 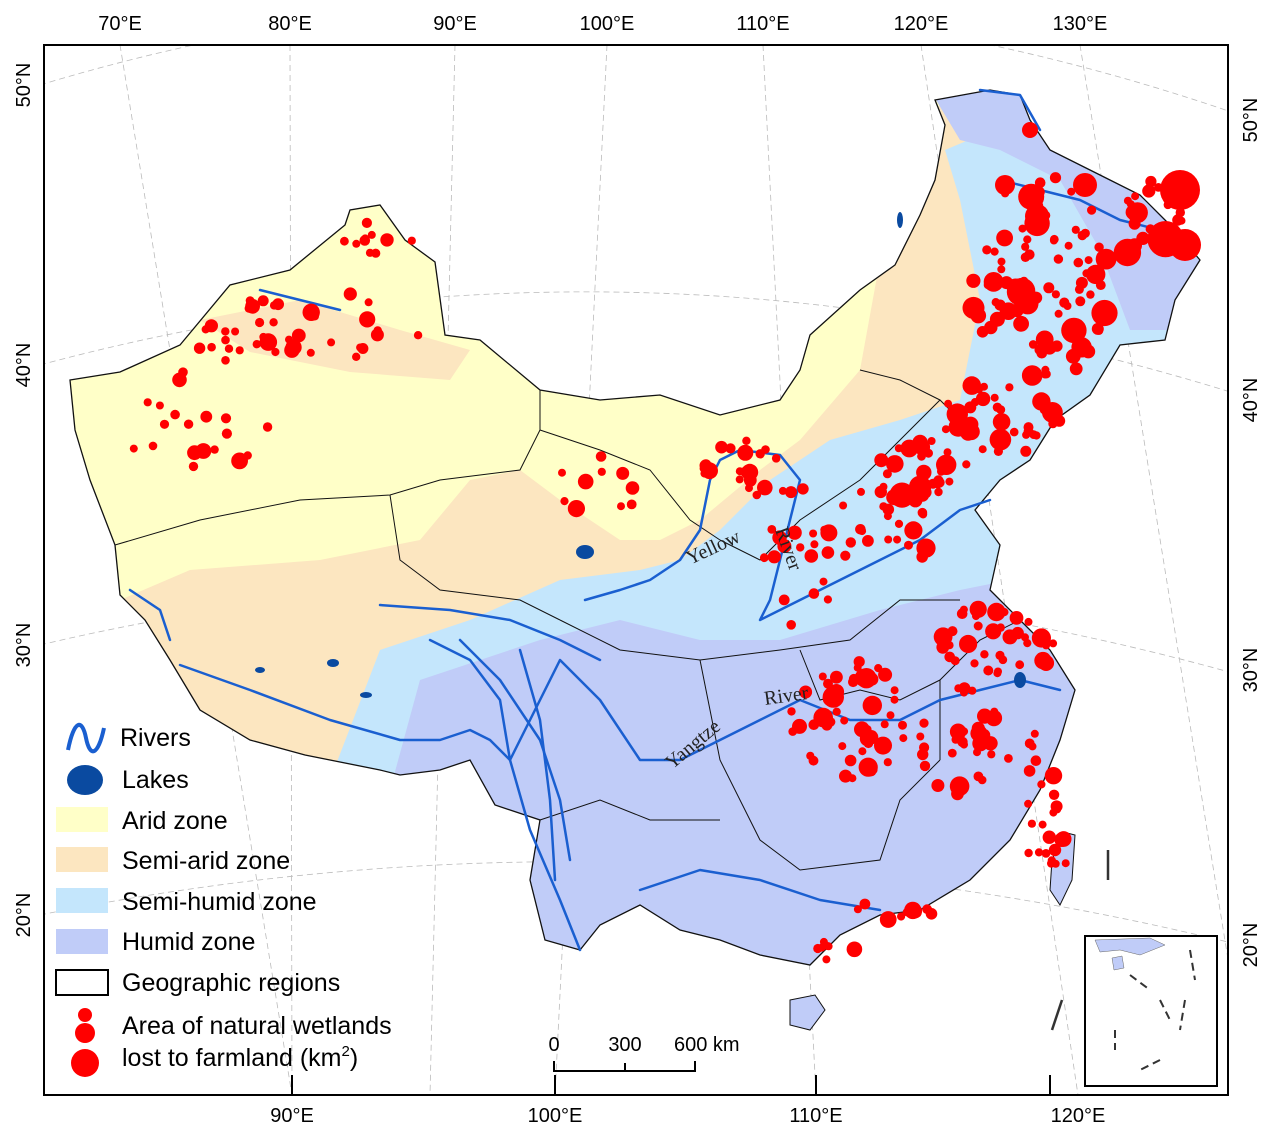 What do you see at coordinates (762, 24) in the screenshot?
I see `tick-label: 110°E` at bounding box center [762, 24].